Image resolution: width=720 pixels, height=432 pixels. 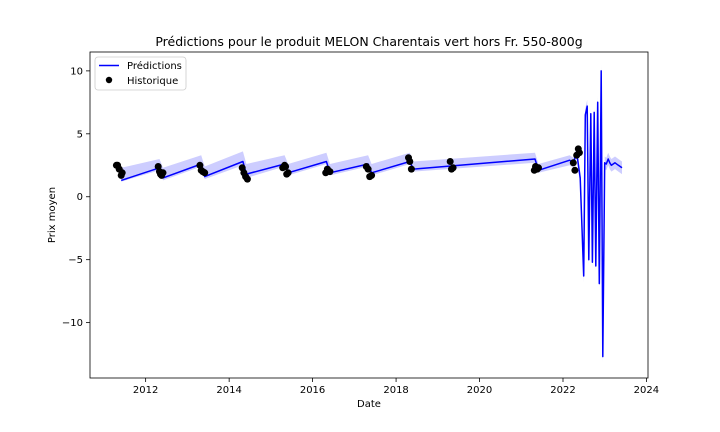 What do you see at coordinates (562, 390) in the screenshot?
I see `x-tick-label: 2022` at bounding box center [562, 390].